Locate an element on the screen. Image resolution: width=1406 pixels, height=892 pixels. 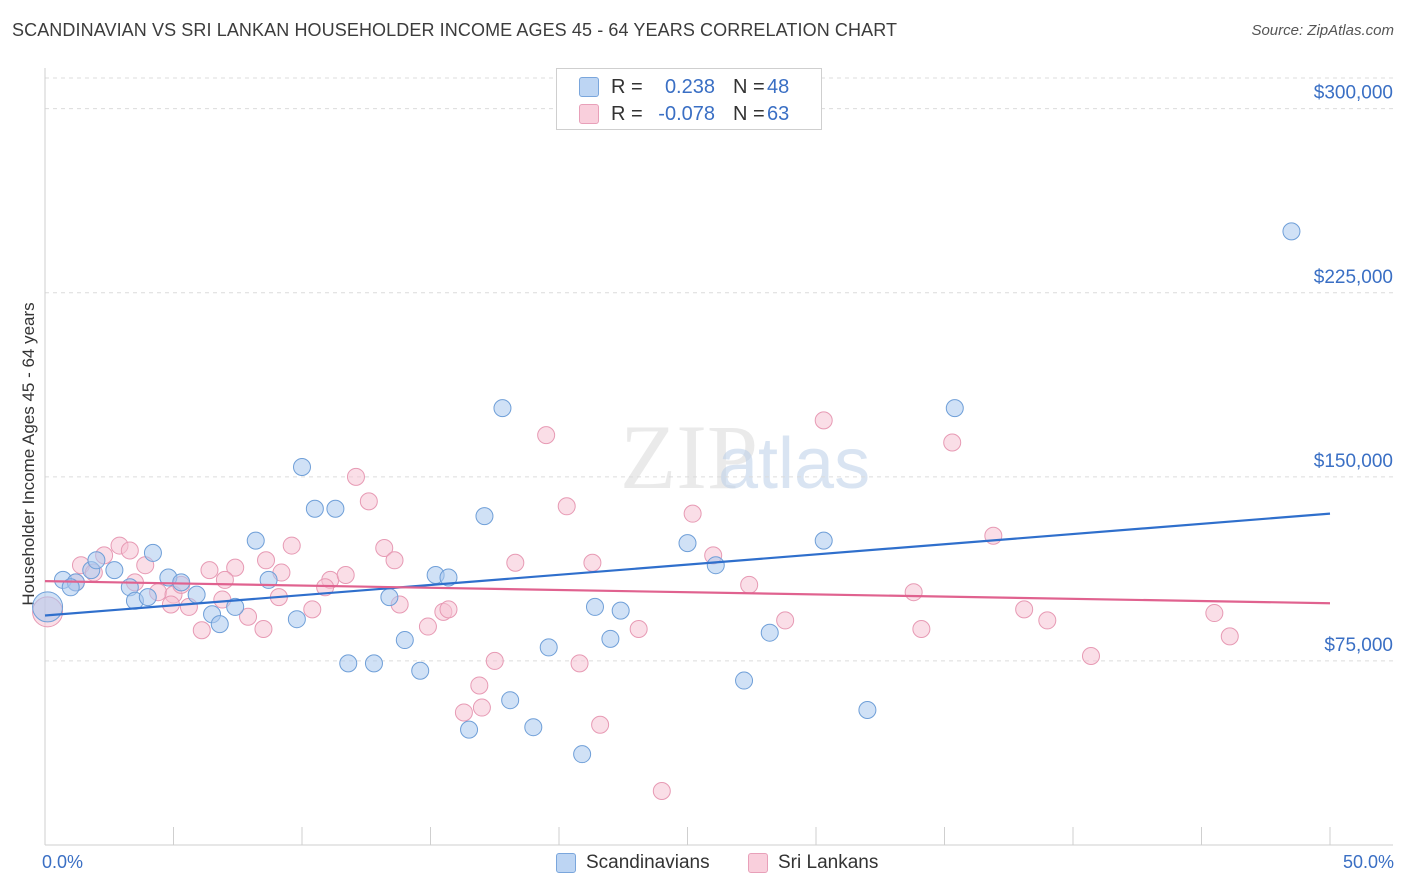
legend-label-scandinavians: Scandinavians is located at coordinates (648, 862).